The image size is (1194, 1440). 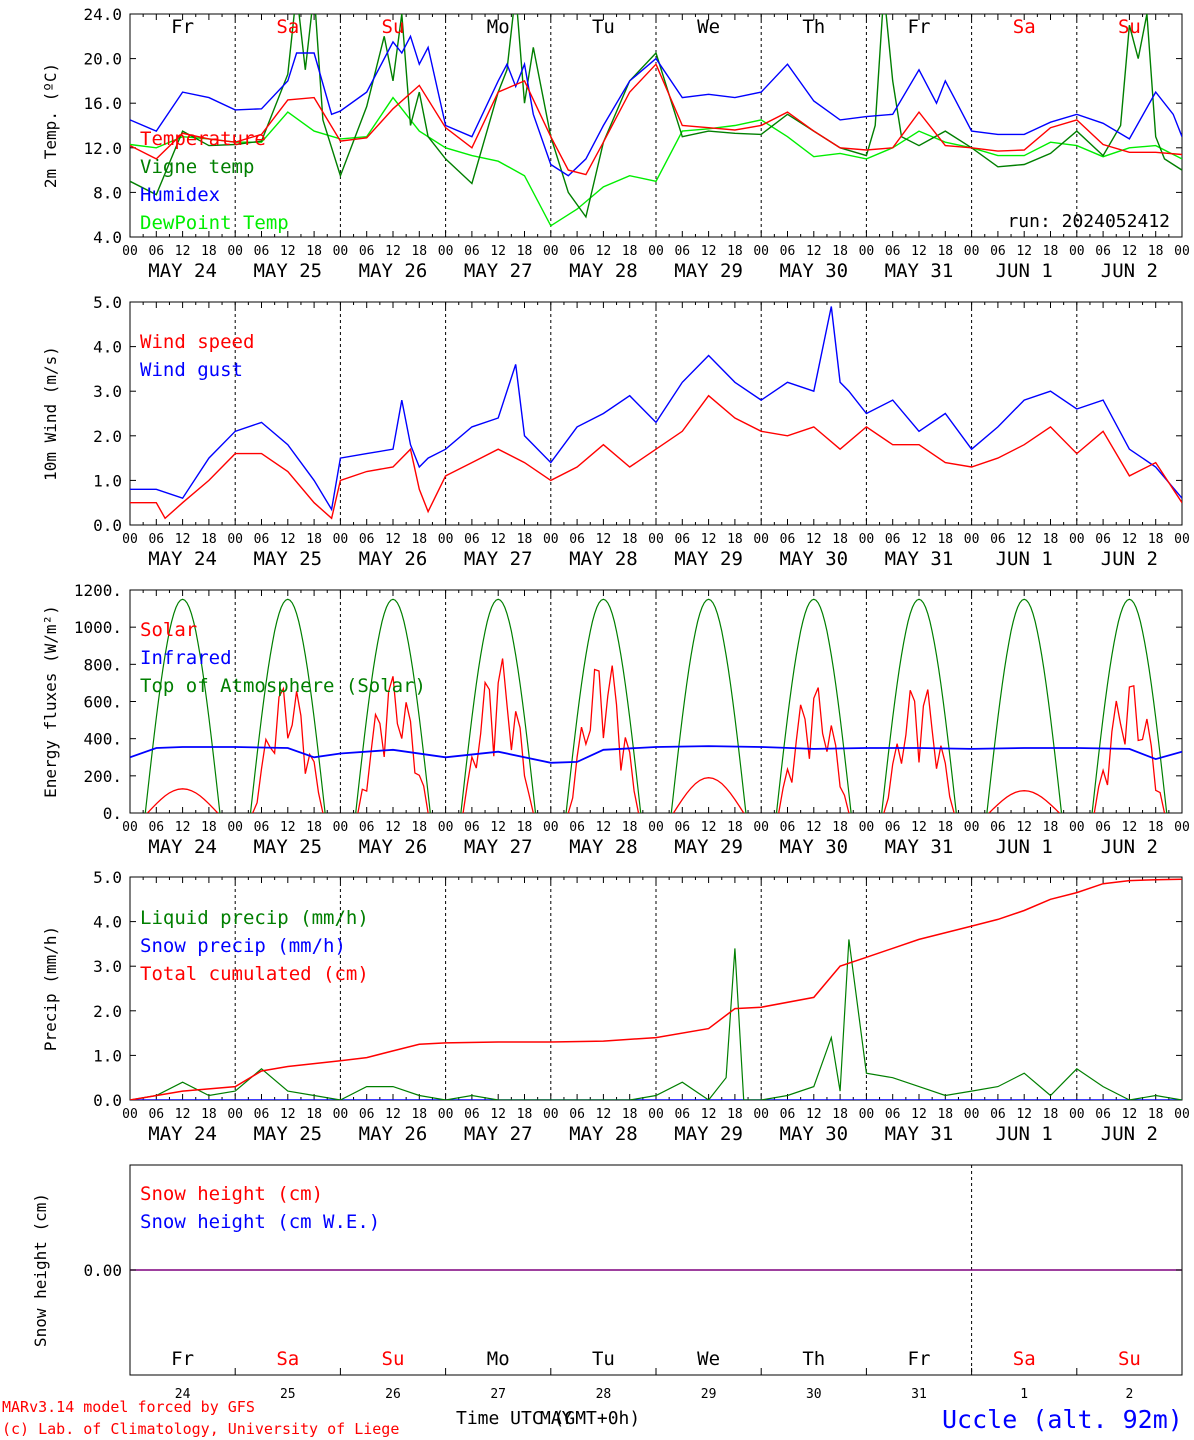 I want to click on date-label: MAY 31, so click(x=919, y=847).